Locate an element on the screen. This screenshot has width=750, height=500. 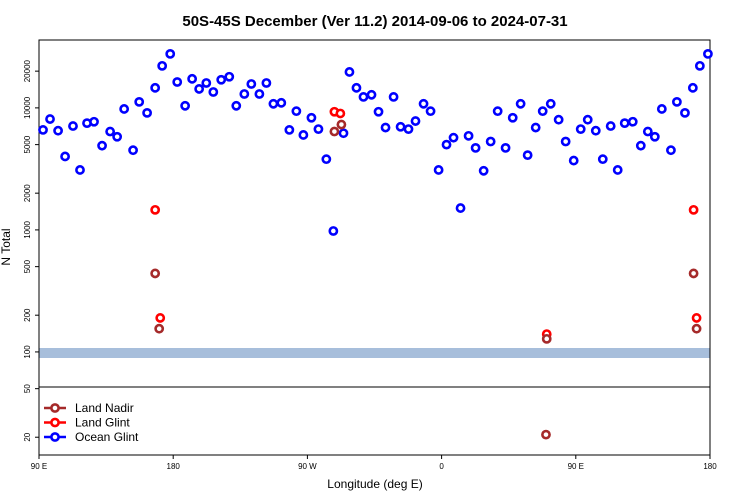
y-tick-label: 500 is located at coordinates (27, 266).